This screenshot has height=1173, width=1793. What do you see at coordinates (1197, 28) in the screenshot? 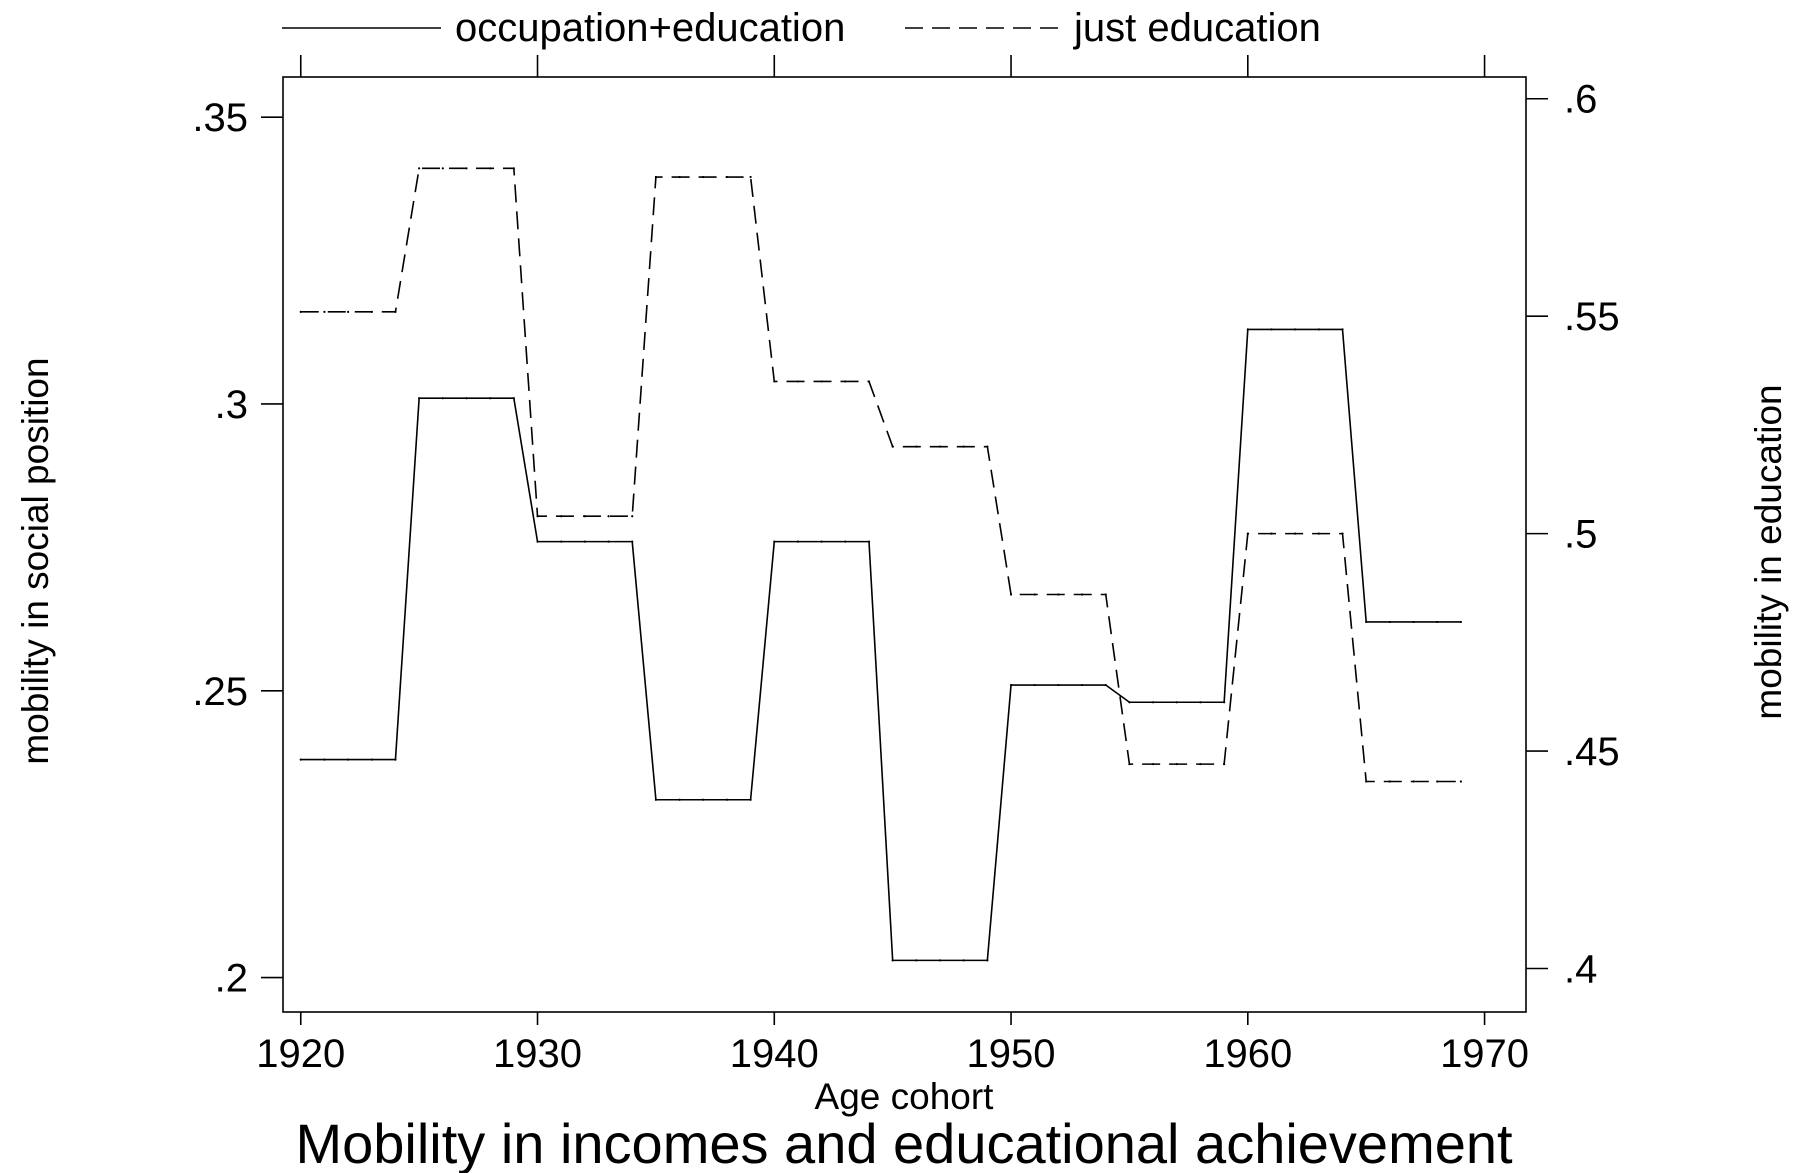
I see `legend-label-just-education: just education` at bounding box center [1197, 28].